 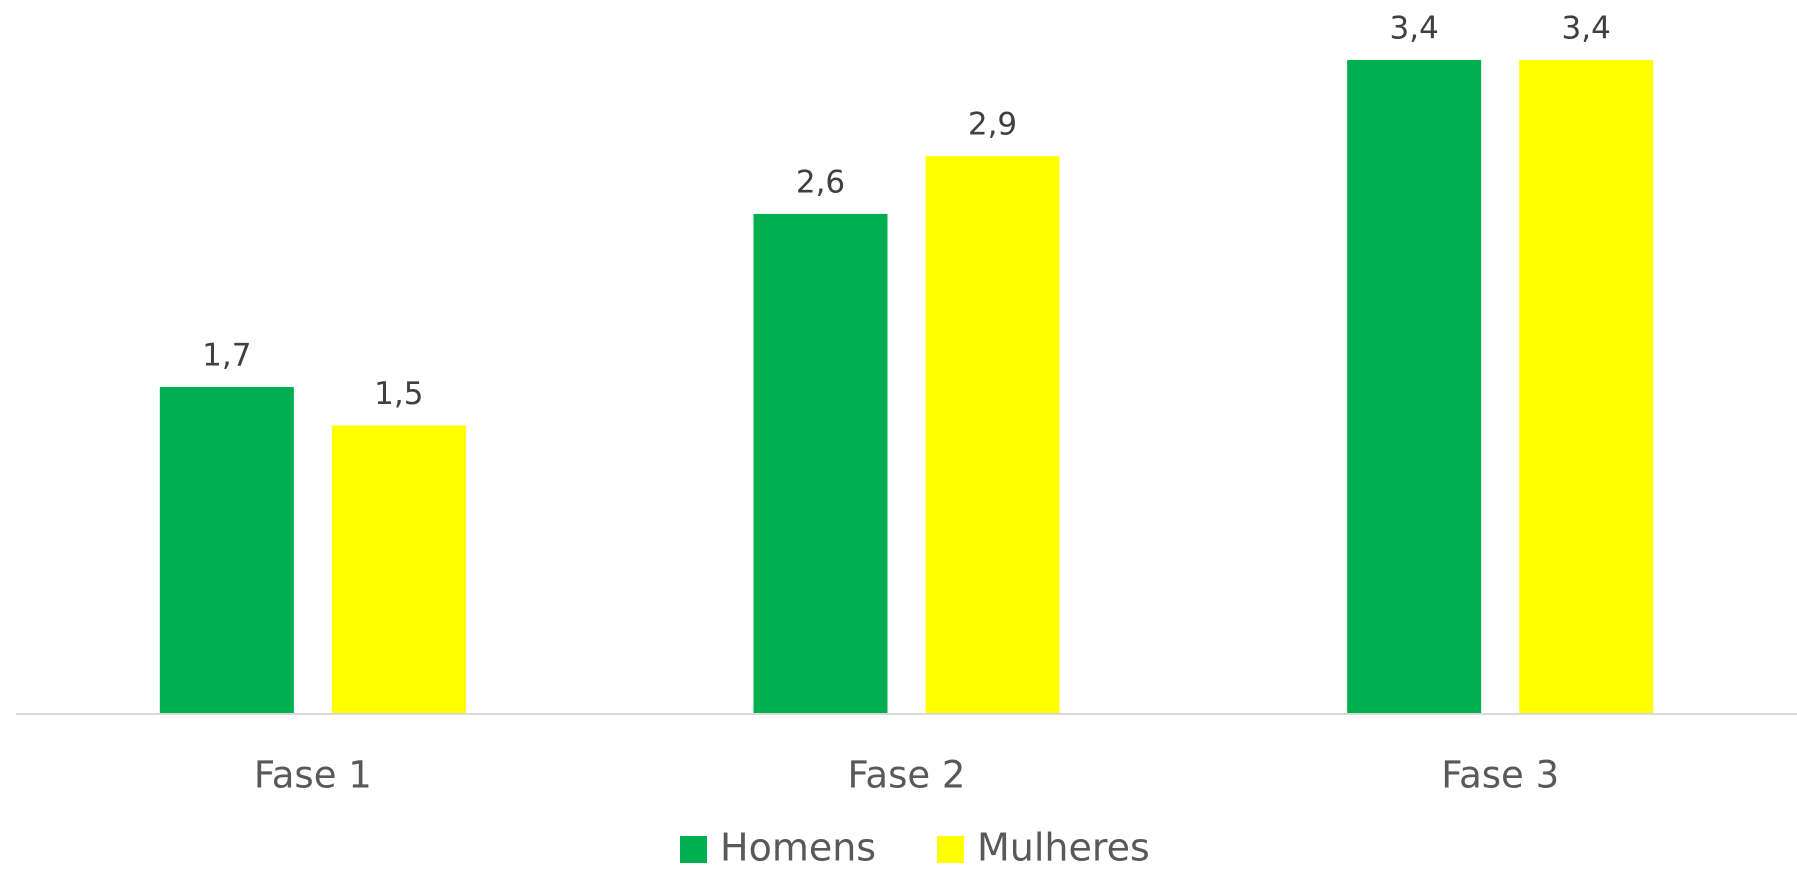 What do you see at coordinates (820, 182) in the screenshot?
I see `value-label: 2,6` at bounding box center [820, 182].